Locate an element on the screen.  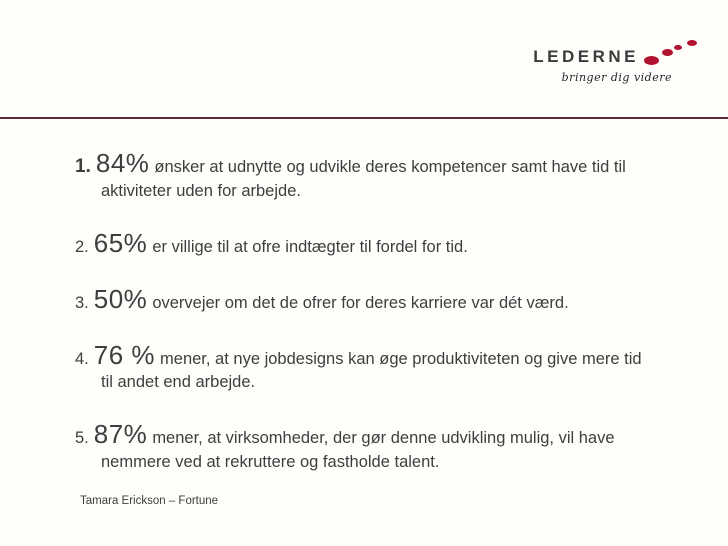
item-number: 2. is located at coordinates (82, 247).